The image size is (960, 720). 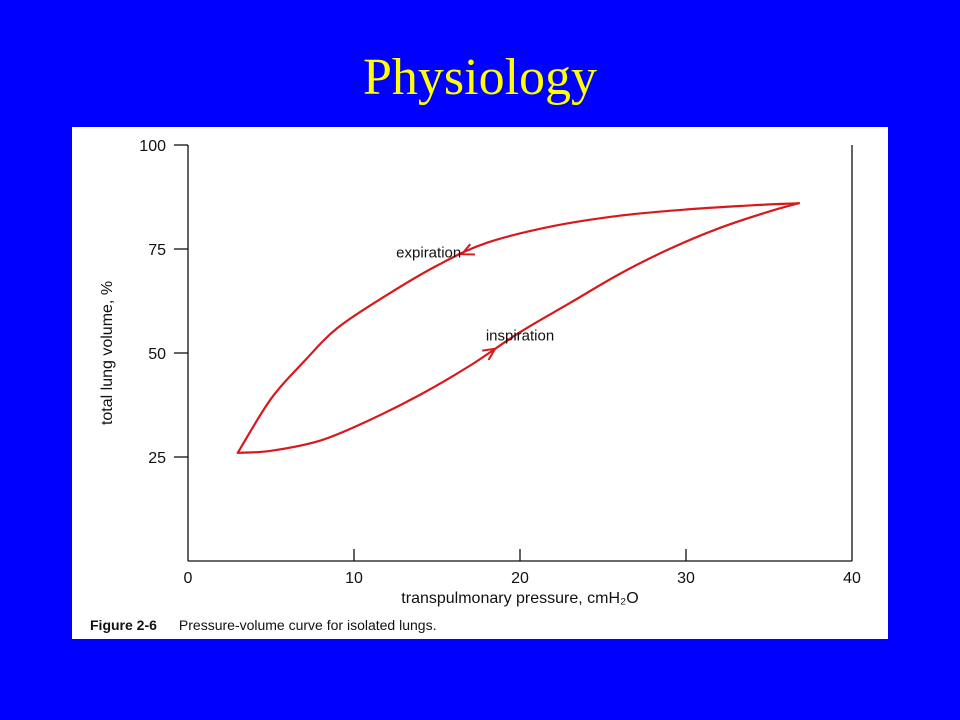 I want to click on x-tick-label: 40, so click(x=852, y=578).